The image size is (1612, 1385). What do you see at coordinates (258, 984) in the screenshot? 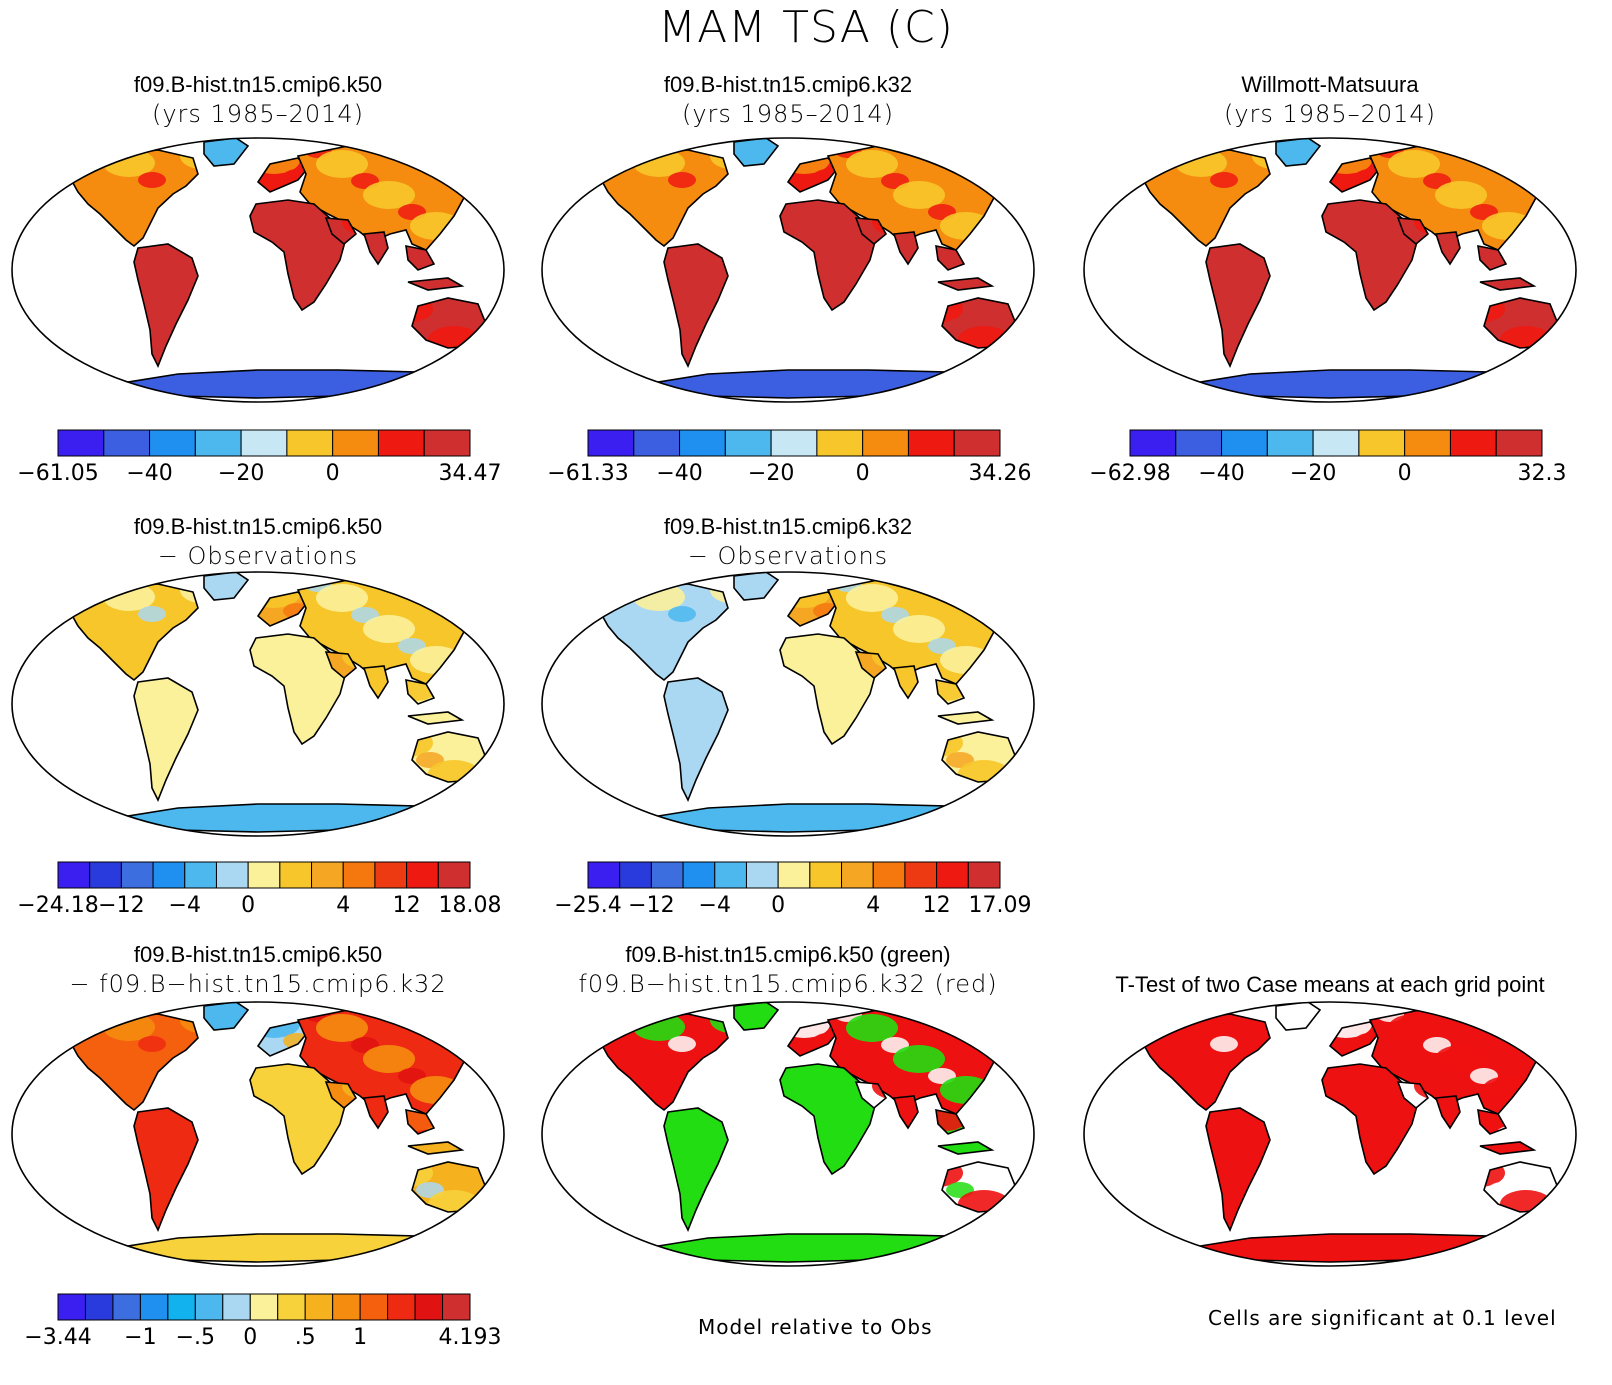
I see `panel-subtitle: − f09.B−hist.tn15.cmip6.k32` at bounding box center [258, 984].